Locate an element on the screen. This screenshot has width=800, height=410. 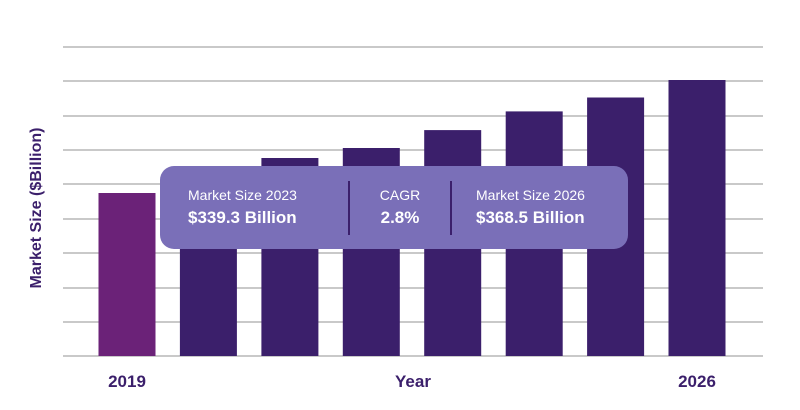
stat-market-size-2026: Market Size 2026 $368.5 Billion is located at coordinates (518, 207).